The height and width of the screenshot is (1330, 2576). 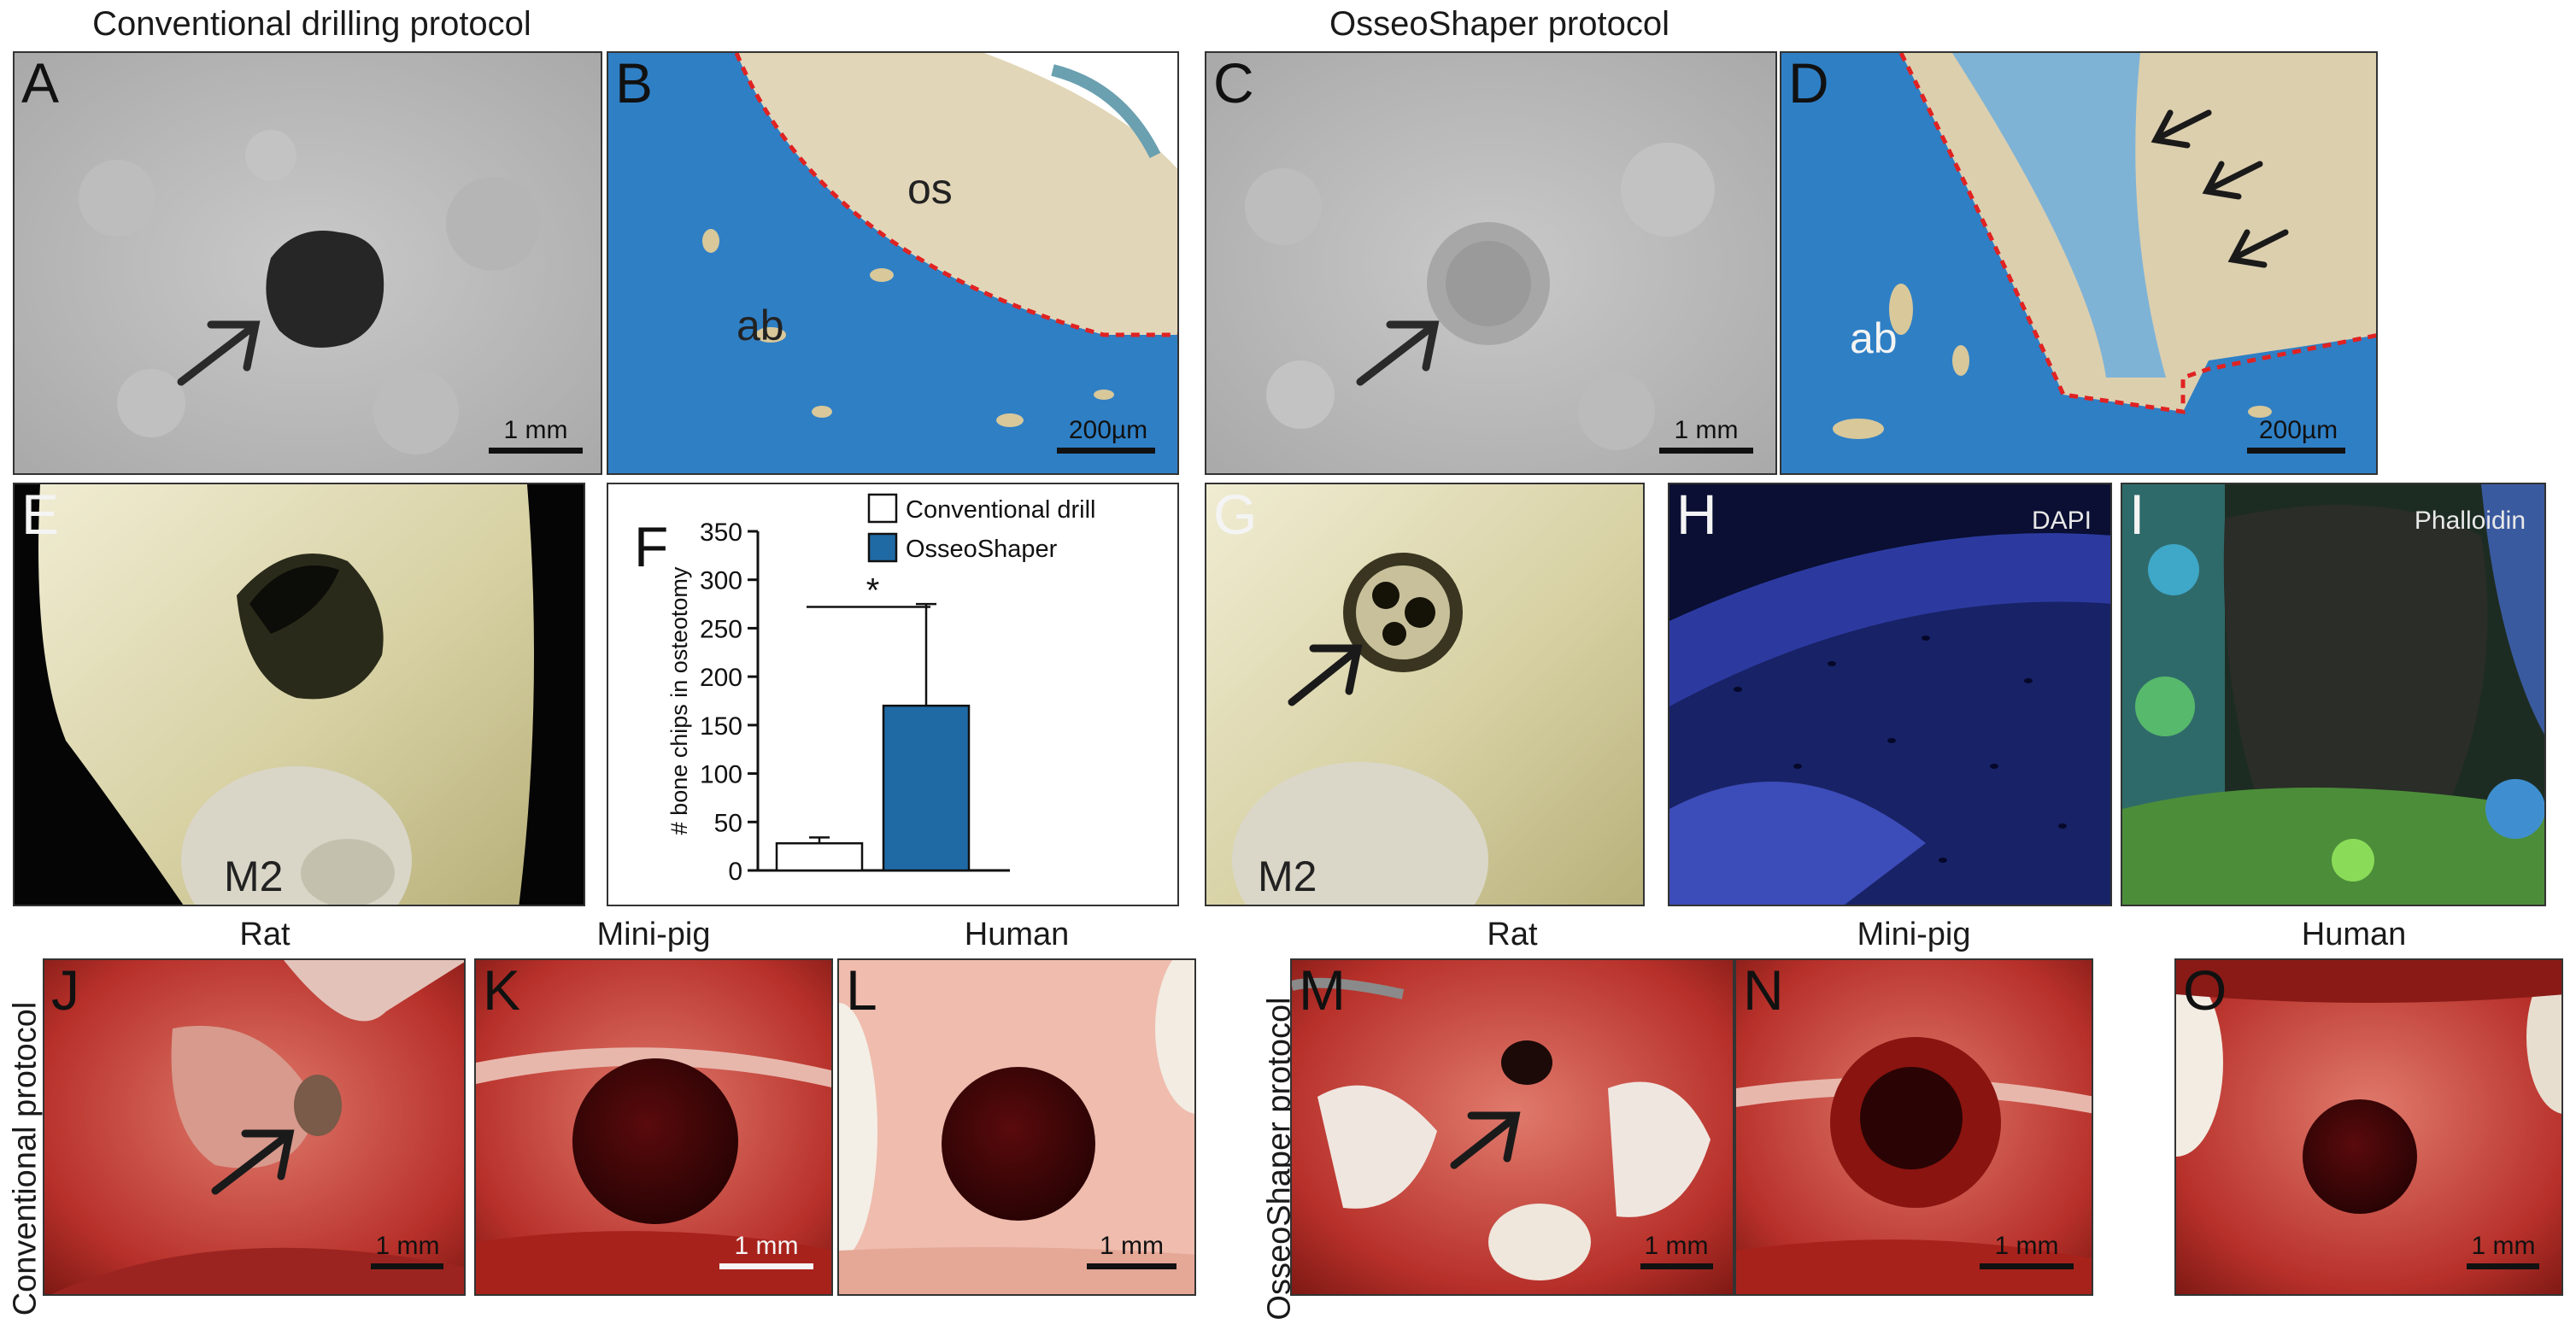 I want to click on panel-c: C 1 mm, so click(x=1491, y=263).